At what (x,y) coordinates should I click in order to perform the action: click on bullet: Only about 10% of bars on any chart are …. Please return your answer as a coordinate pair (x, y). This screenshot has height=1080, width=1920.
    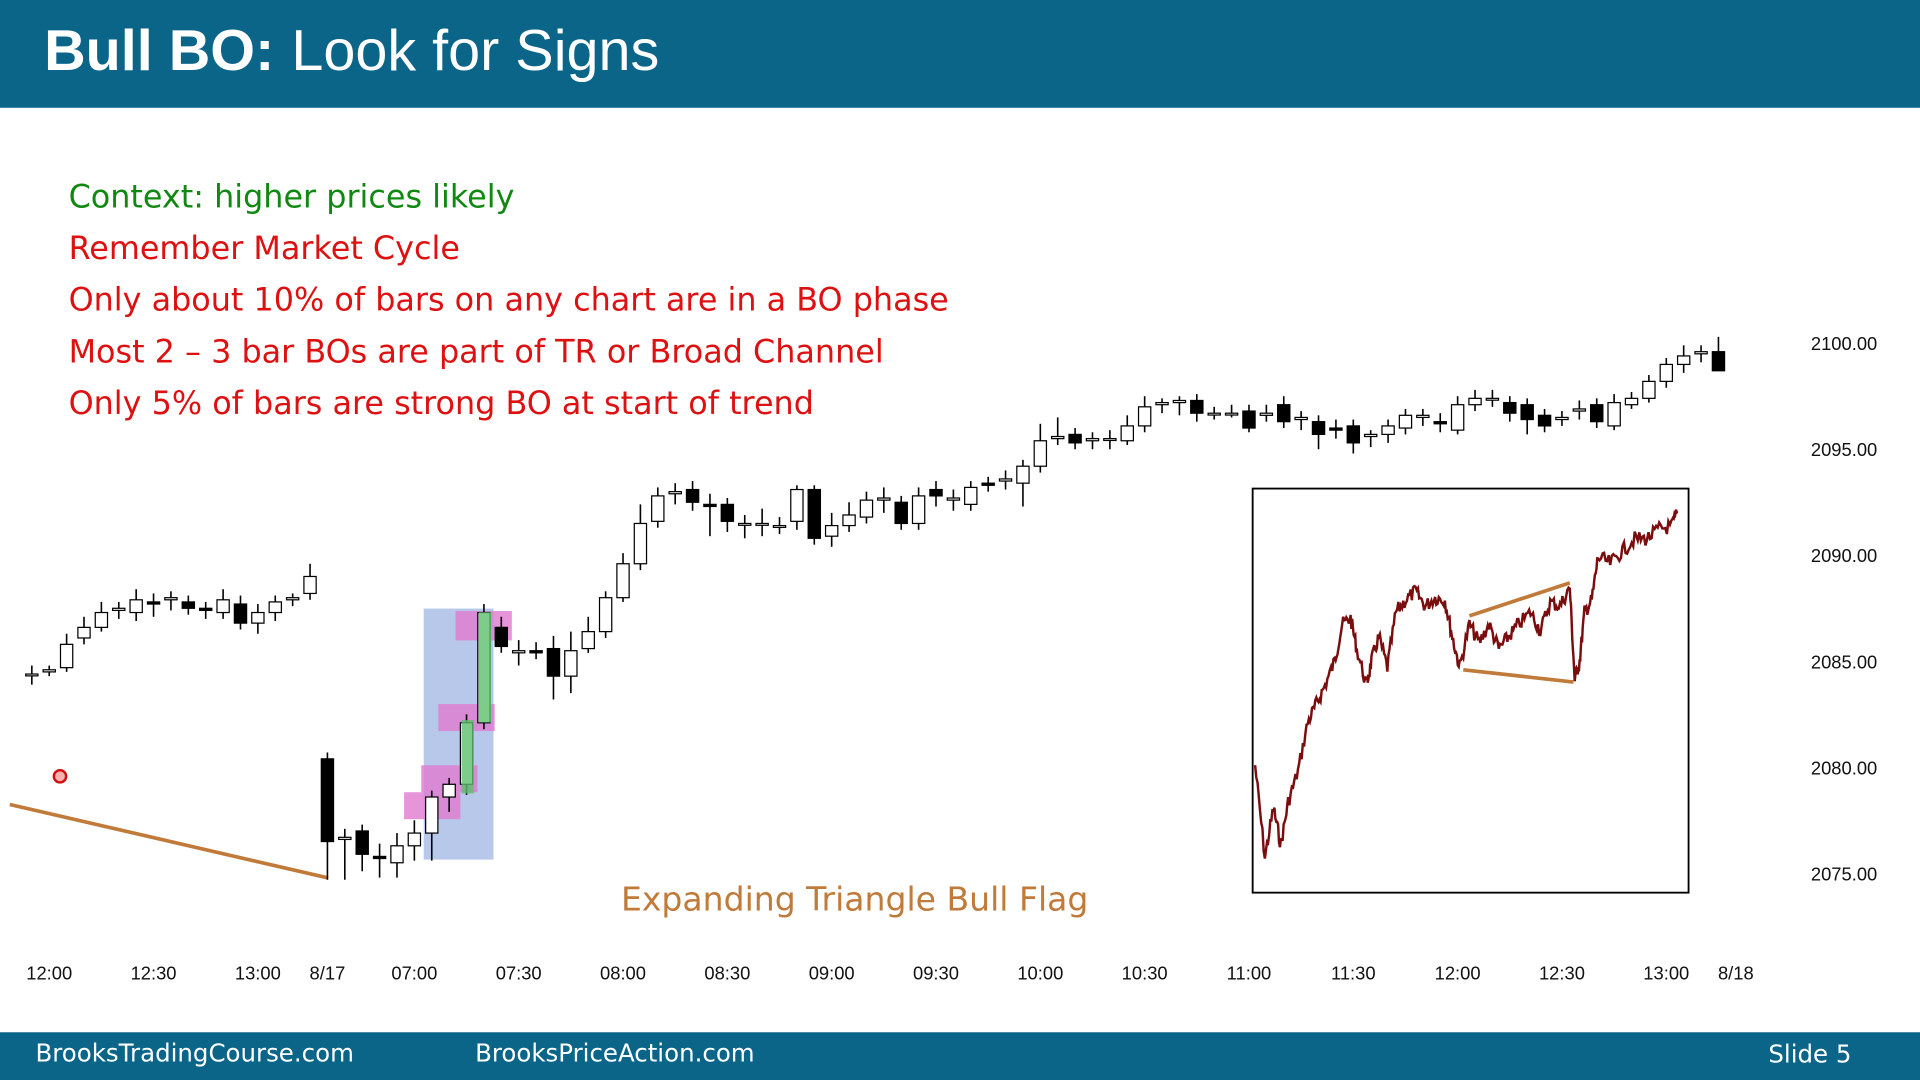
    Looking at the image, I should click on (509, 300).